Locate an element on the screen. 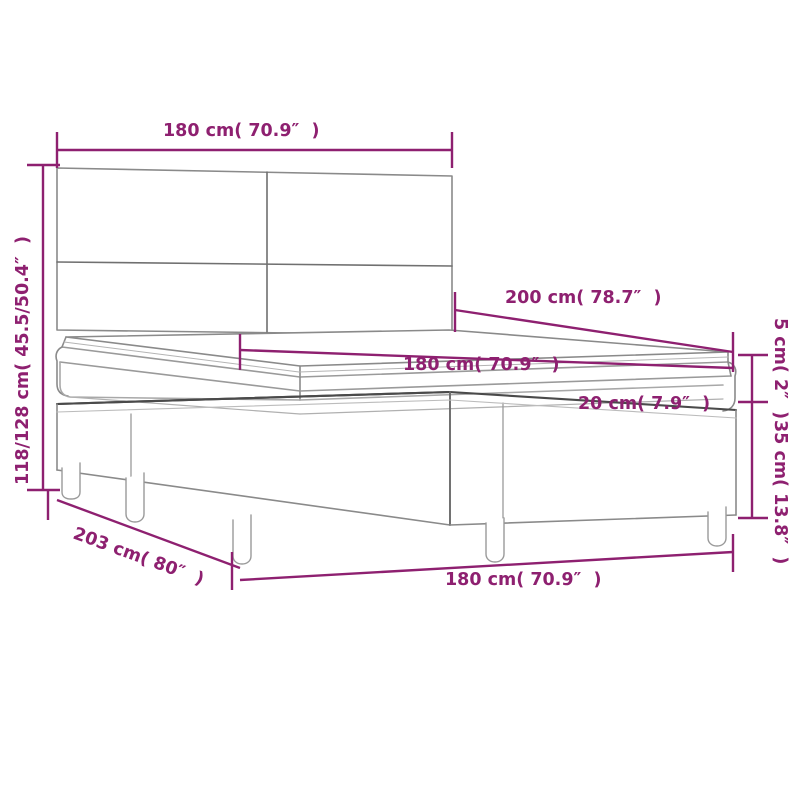 This screenshot has height=800, width=800. label-base-depth: 203 cm( 80″ ) is located at coordinates (138, 557).